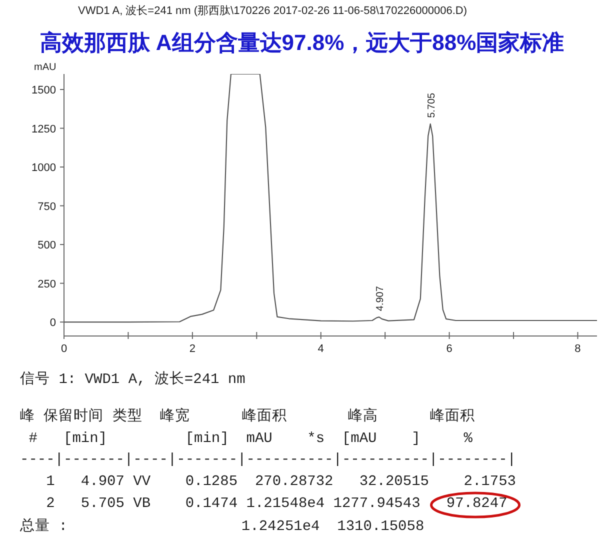 Image resolution: width=604 pixels, height=538 pixels. What do you see at coordinates (64, 349) in the screenshot?
I see `x-tick-label: 0` at bounding box center [64, 349].